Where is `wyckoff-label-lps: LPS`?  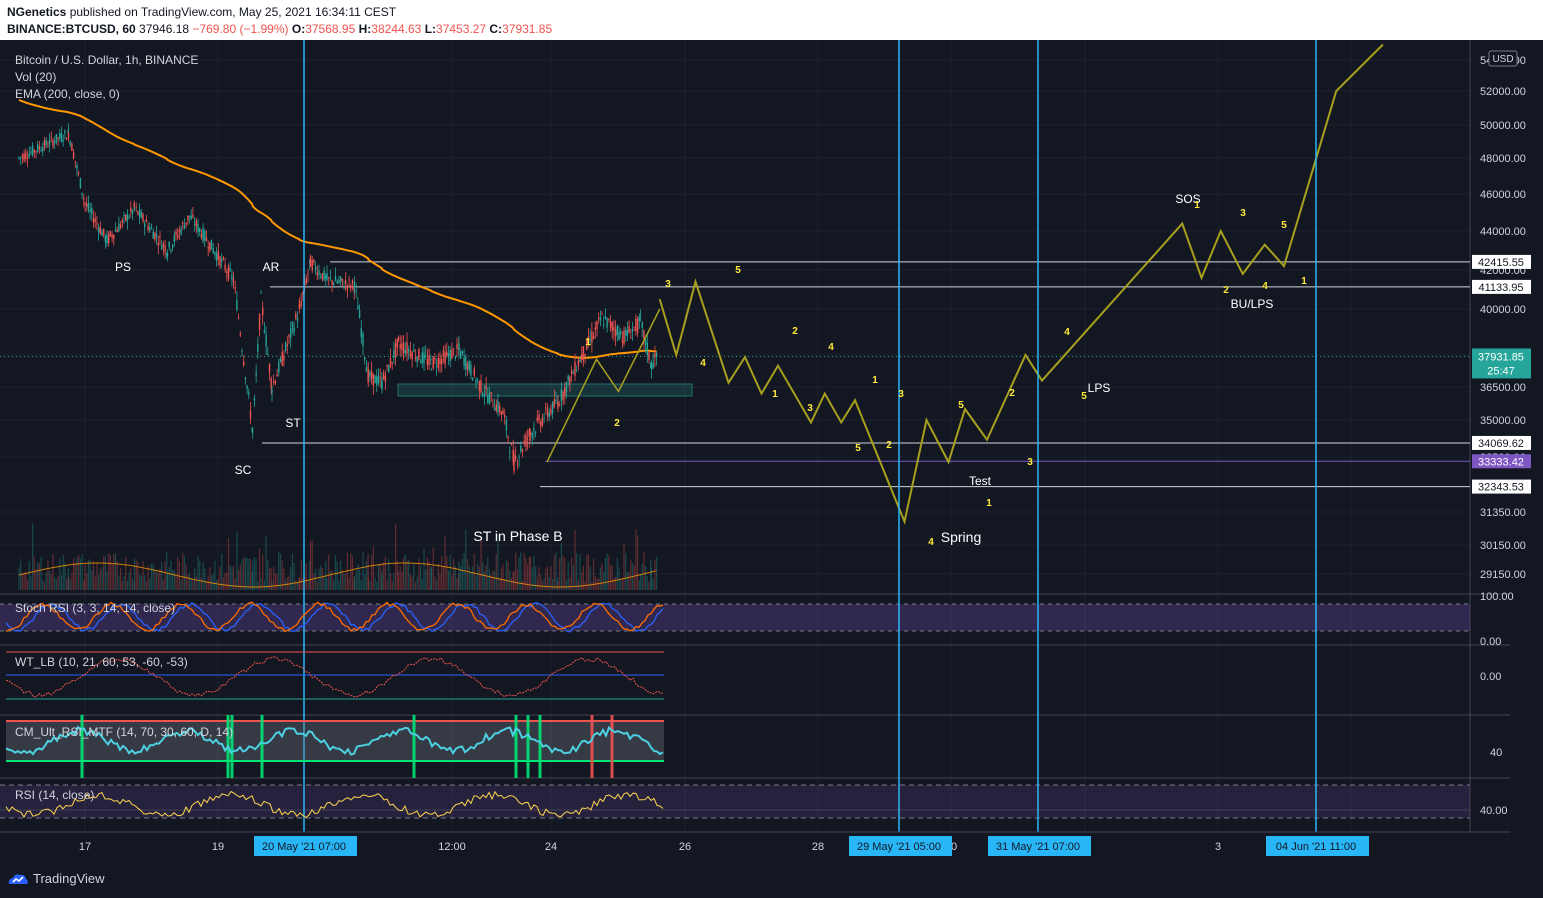
wyckoff-label-lps: LPS is located at coordinates (1099, 388).